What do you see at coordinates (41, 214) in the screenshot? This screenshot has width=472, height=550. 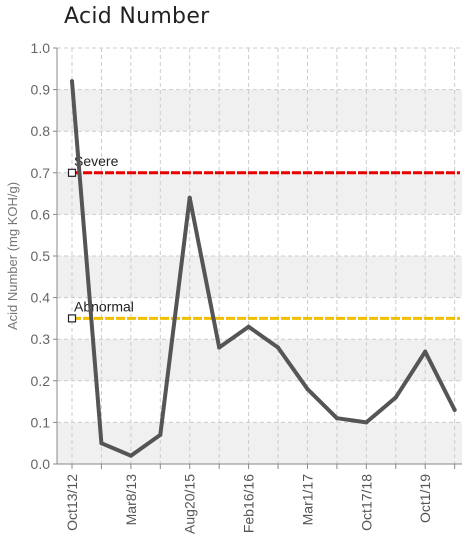 I see `y-tick-label: 0.6` at bounding box center [41, 214].